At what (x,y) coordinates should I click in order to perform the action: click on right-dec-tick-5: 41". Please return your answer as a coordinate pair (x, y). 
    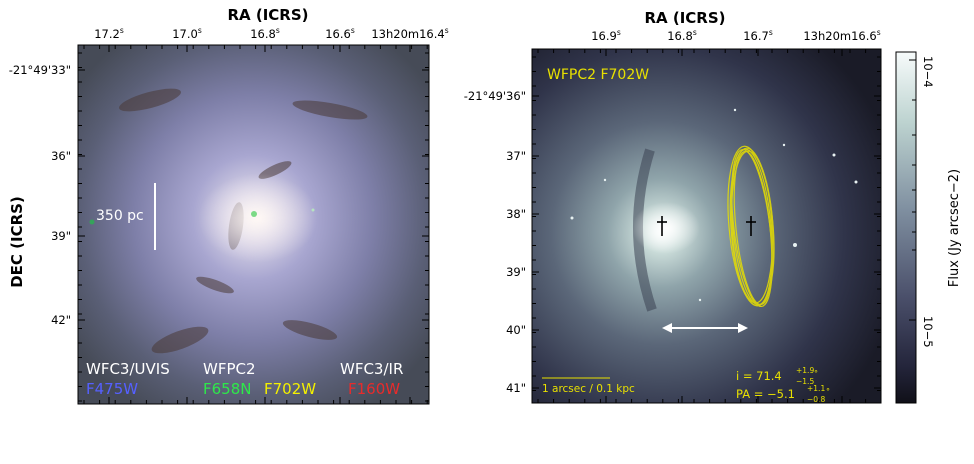
    Looking at the image, I should click on (516, 388).